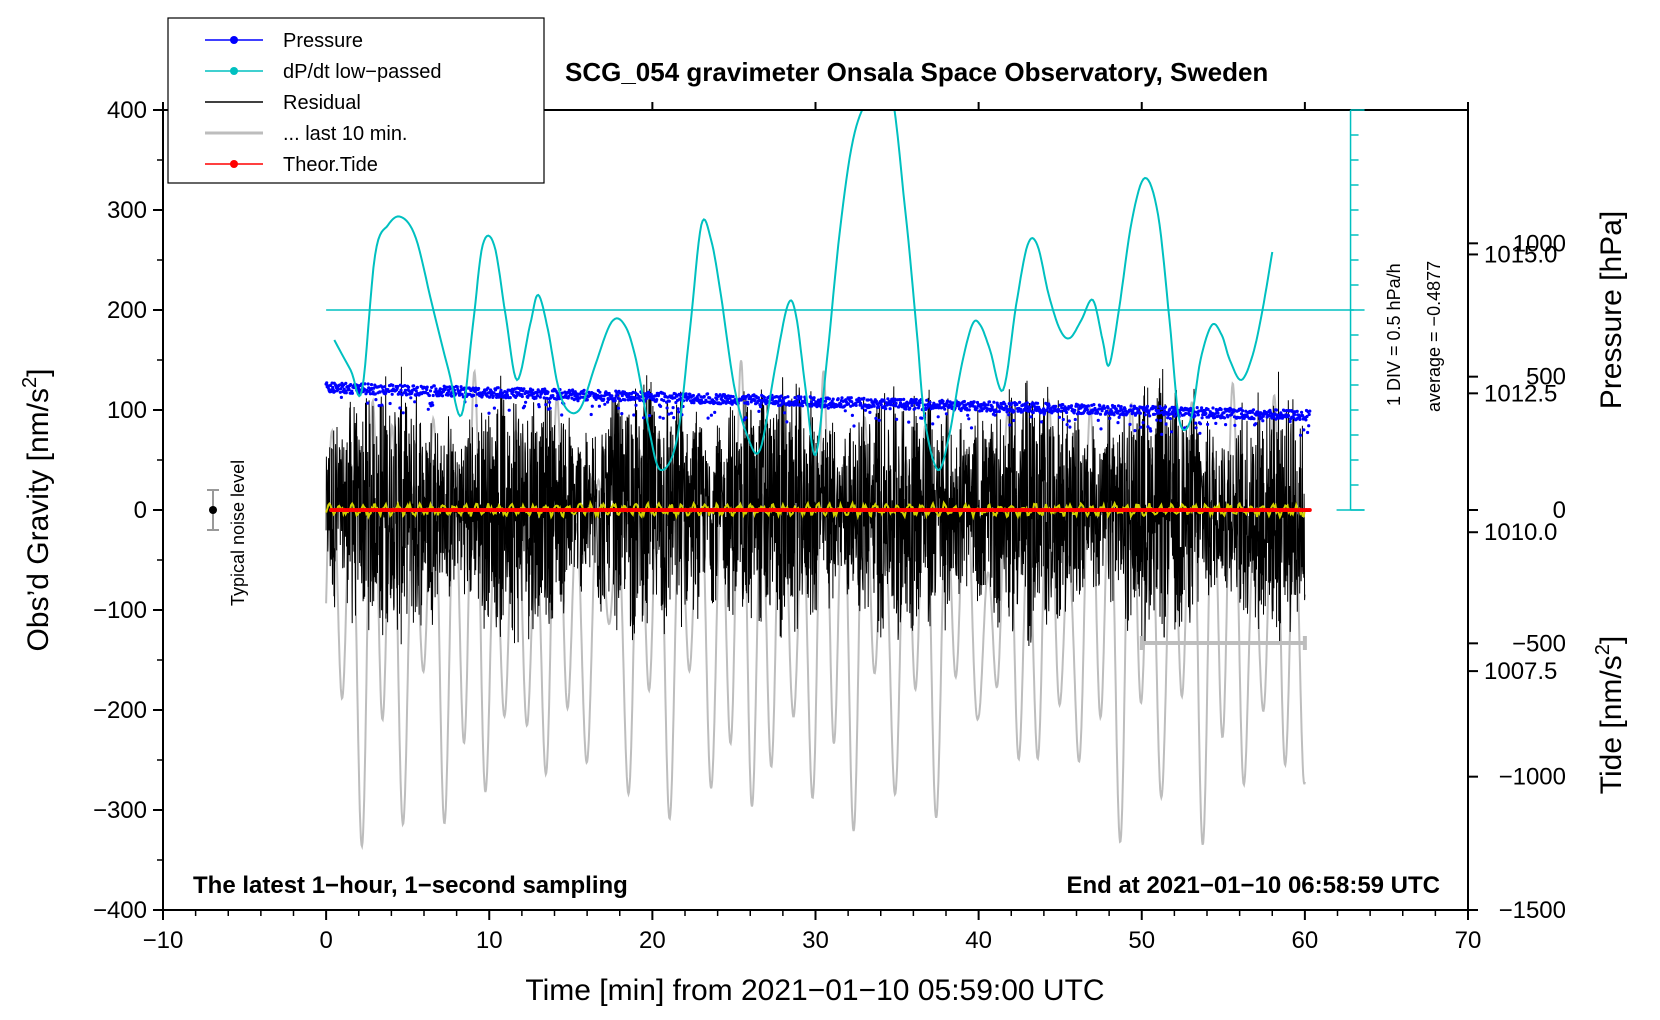 Image resolution: width=1660 pixels, height=1020 pixels. What do you see at coordinates (1305, 940) in the screenshot?
I see `x-tick-label: 60` at bounding box center [1305, 940].